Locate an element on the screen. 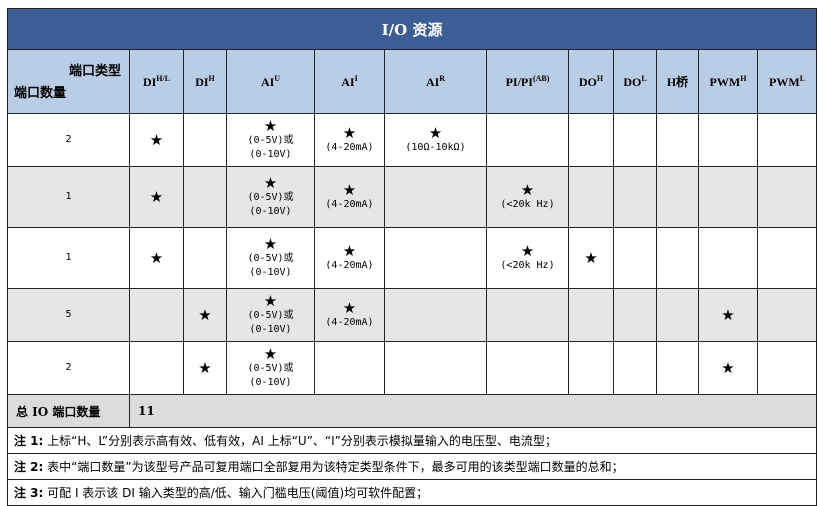  column-header: PWMH is located at coordinates (728, 81).